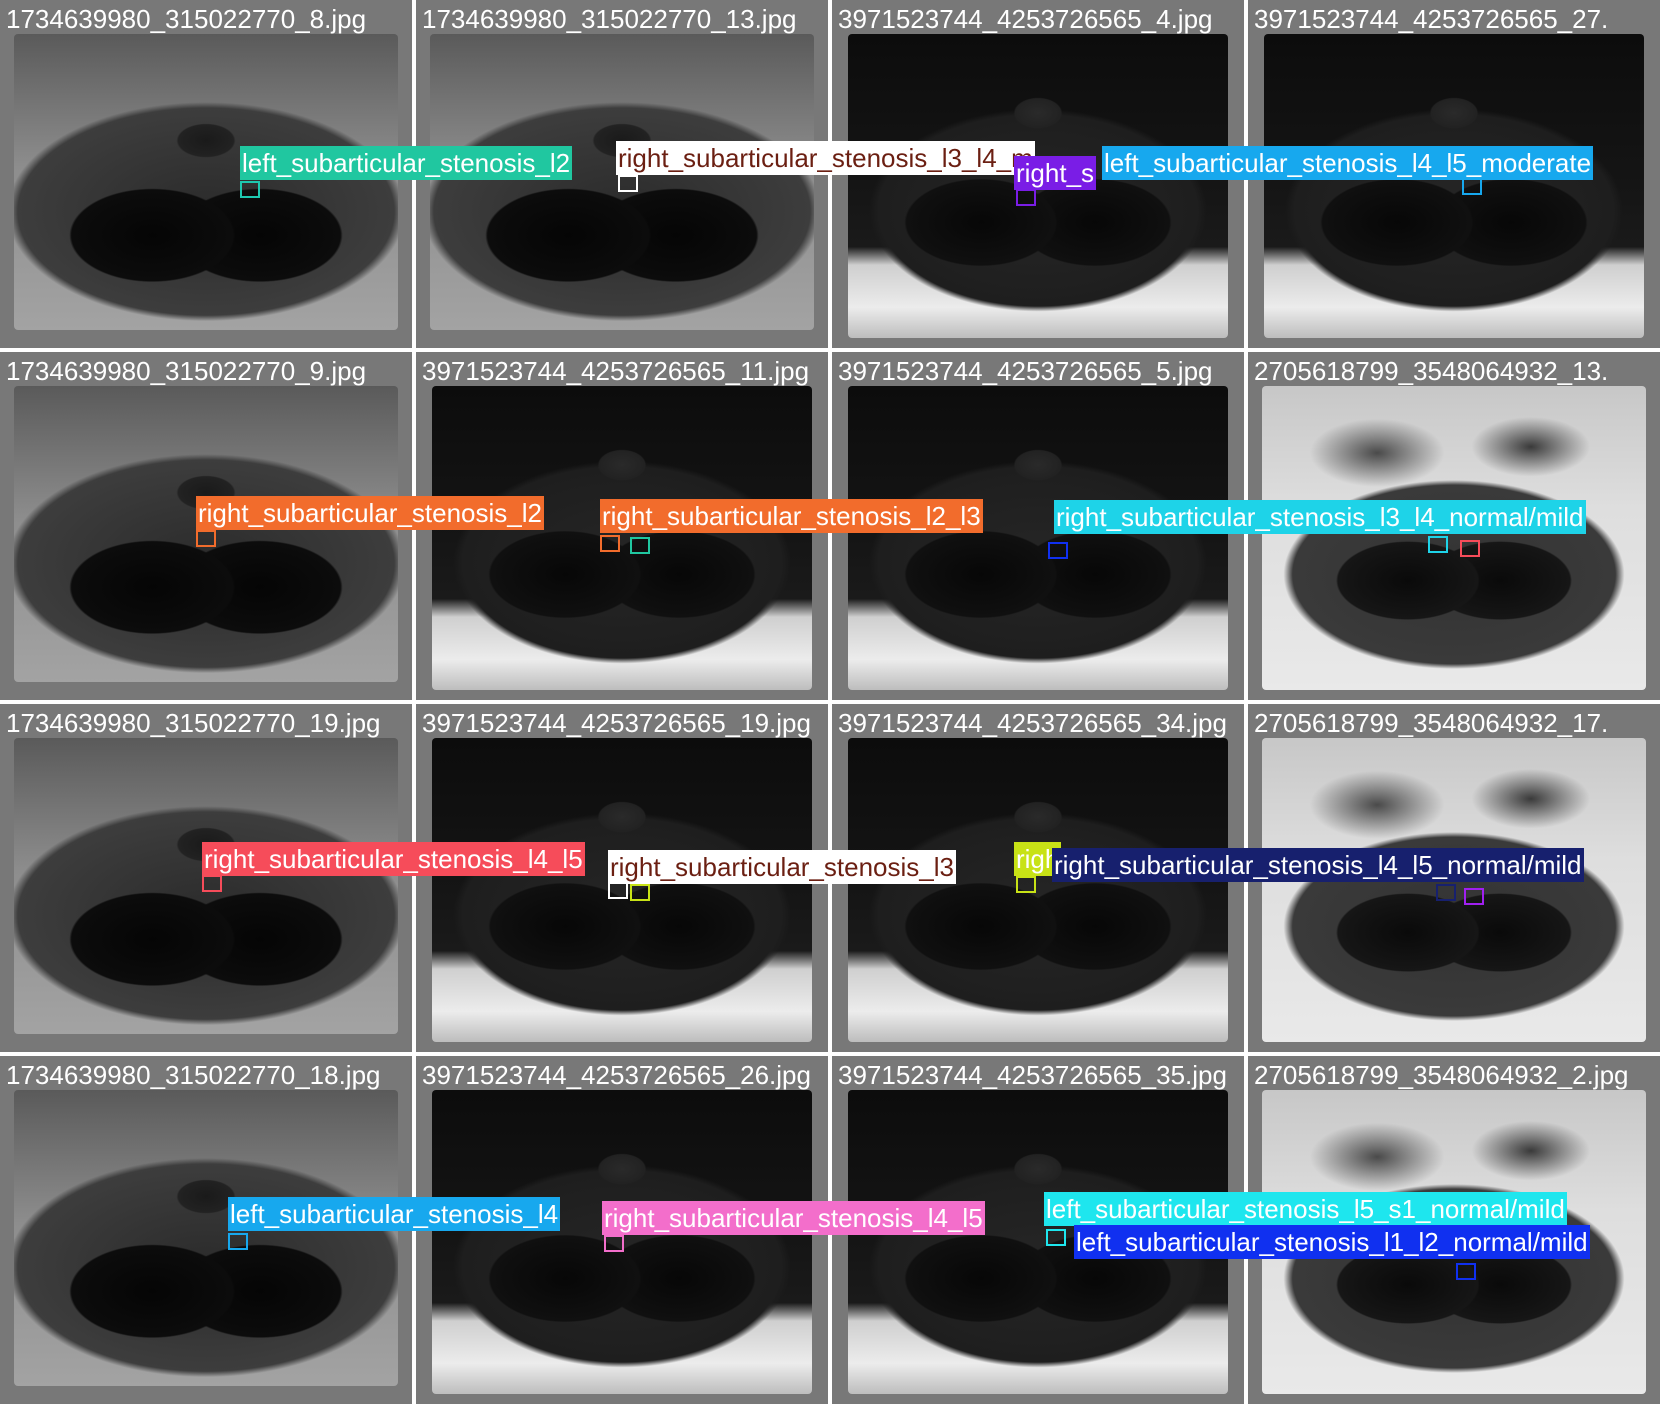 The height and width of the screenshot is (1408, 1664). I want to click on detection-label: right_subarticular_stenosis_l2, so click(370, 513).